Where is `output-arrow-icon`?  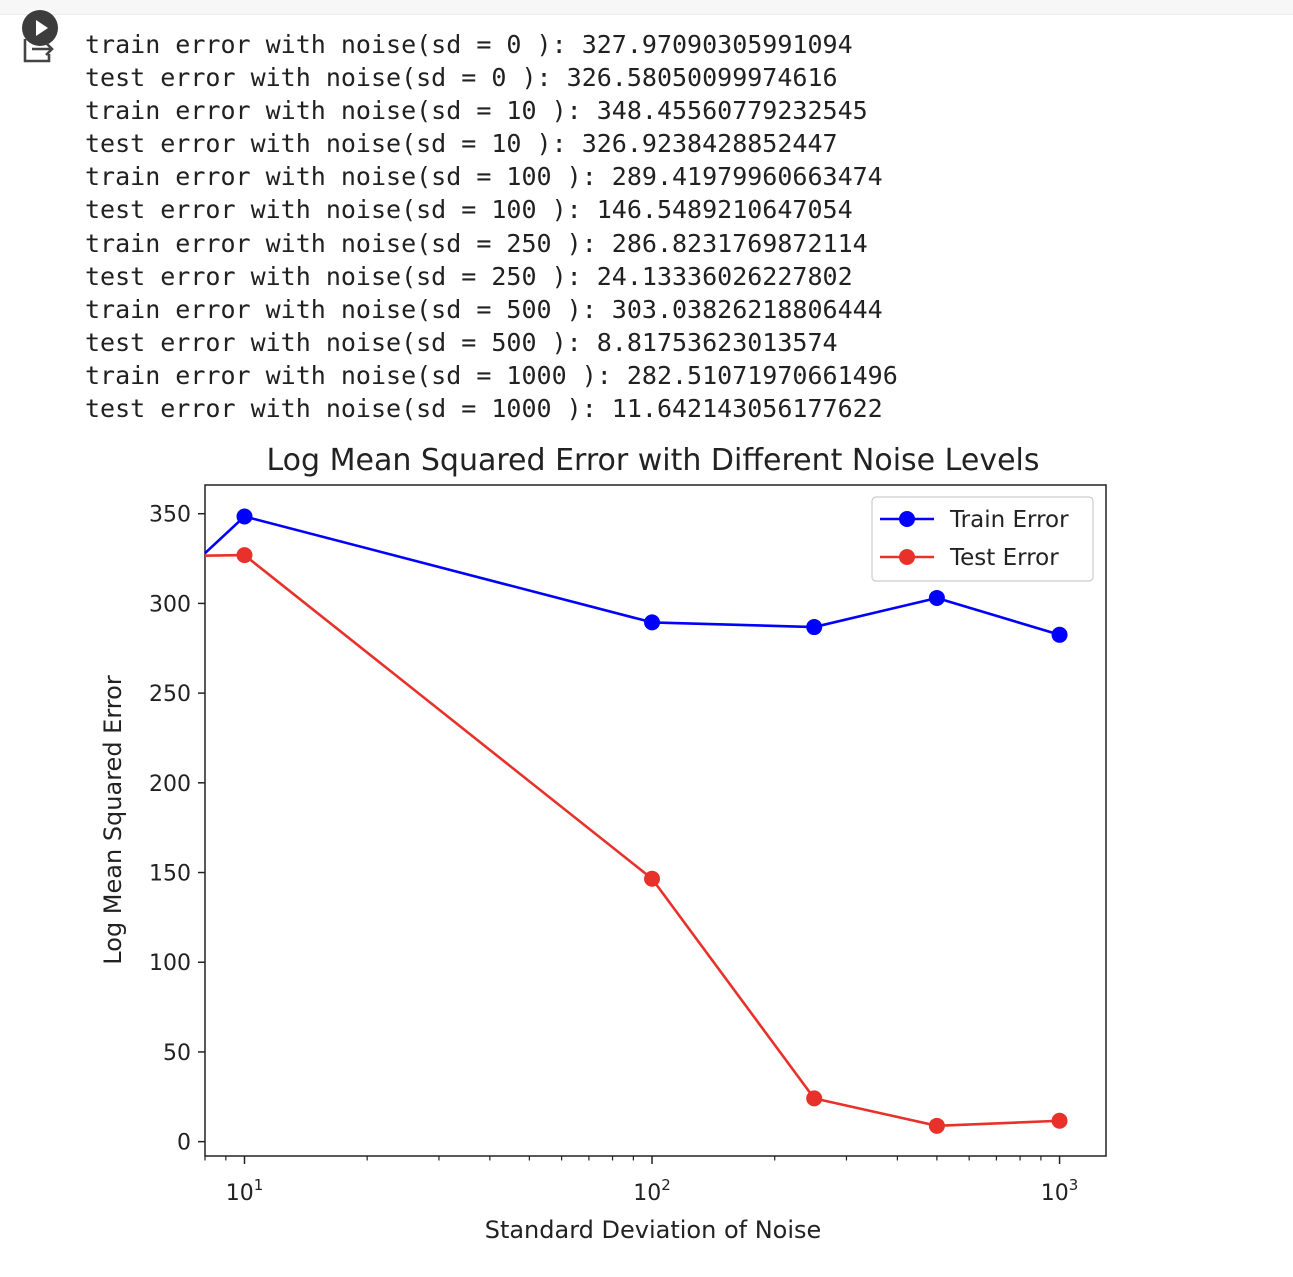 output-arrow-icon is located at coordinates (38, 50).